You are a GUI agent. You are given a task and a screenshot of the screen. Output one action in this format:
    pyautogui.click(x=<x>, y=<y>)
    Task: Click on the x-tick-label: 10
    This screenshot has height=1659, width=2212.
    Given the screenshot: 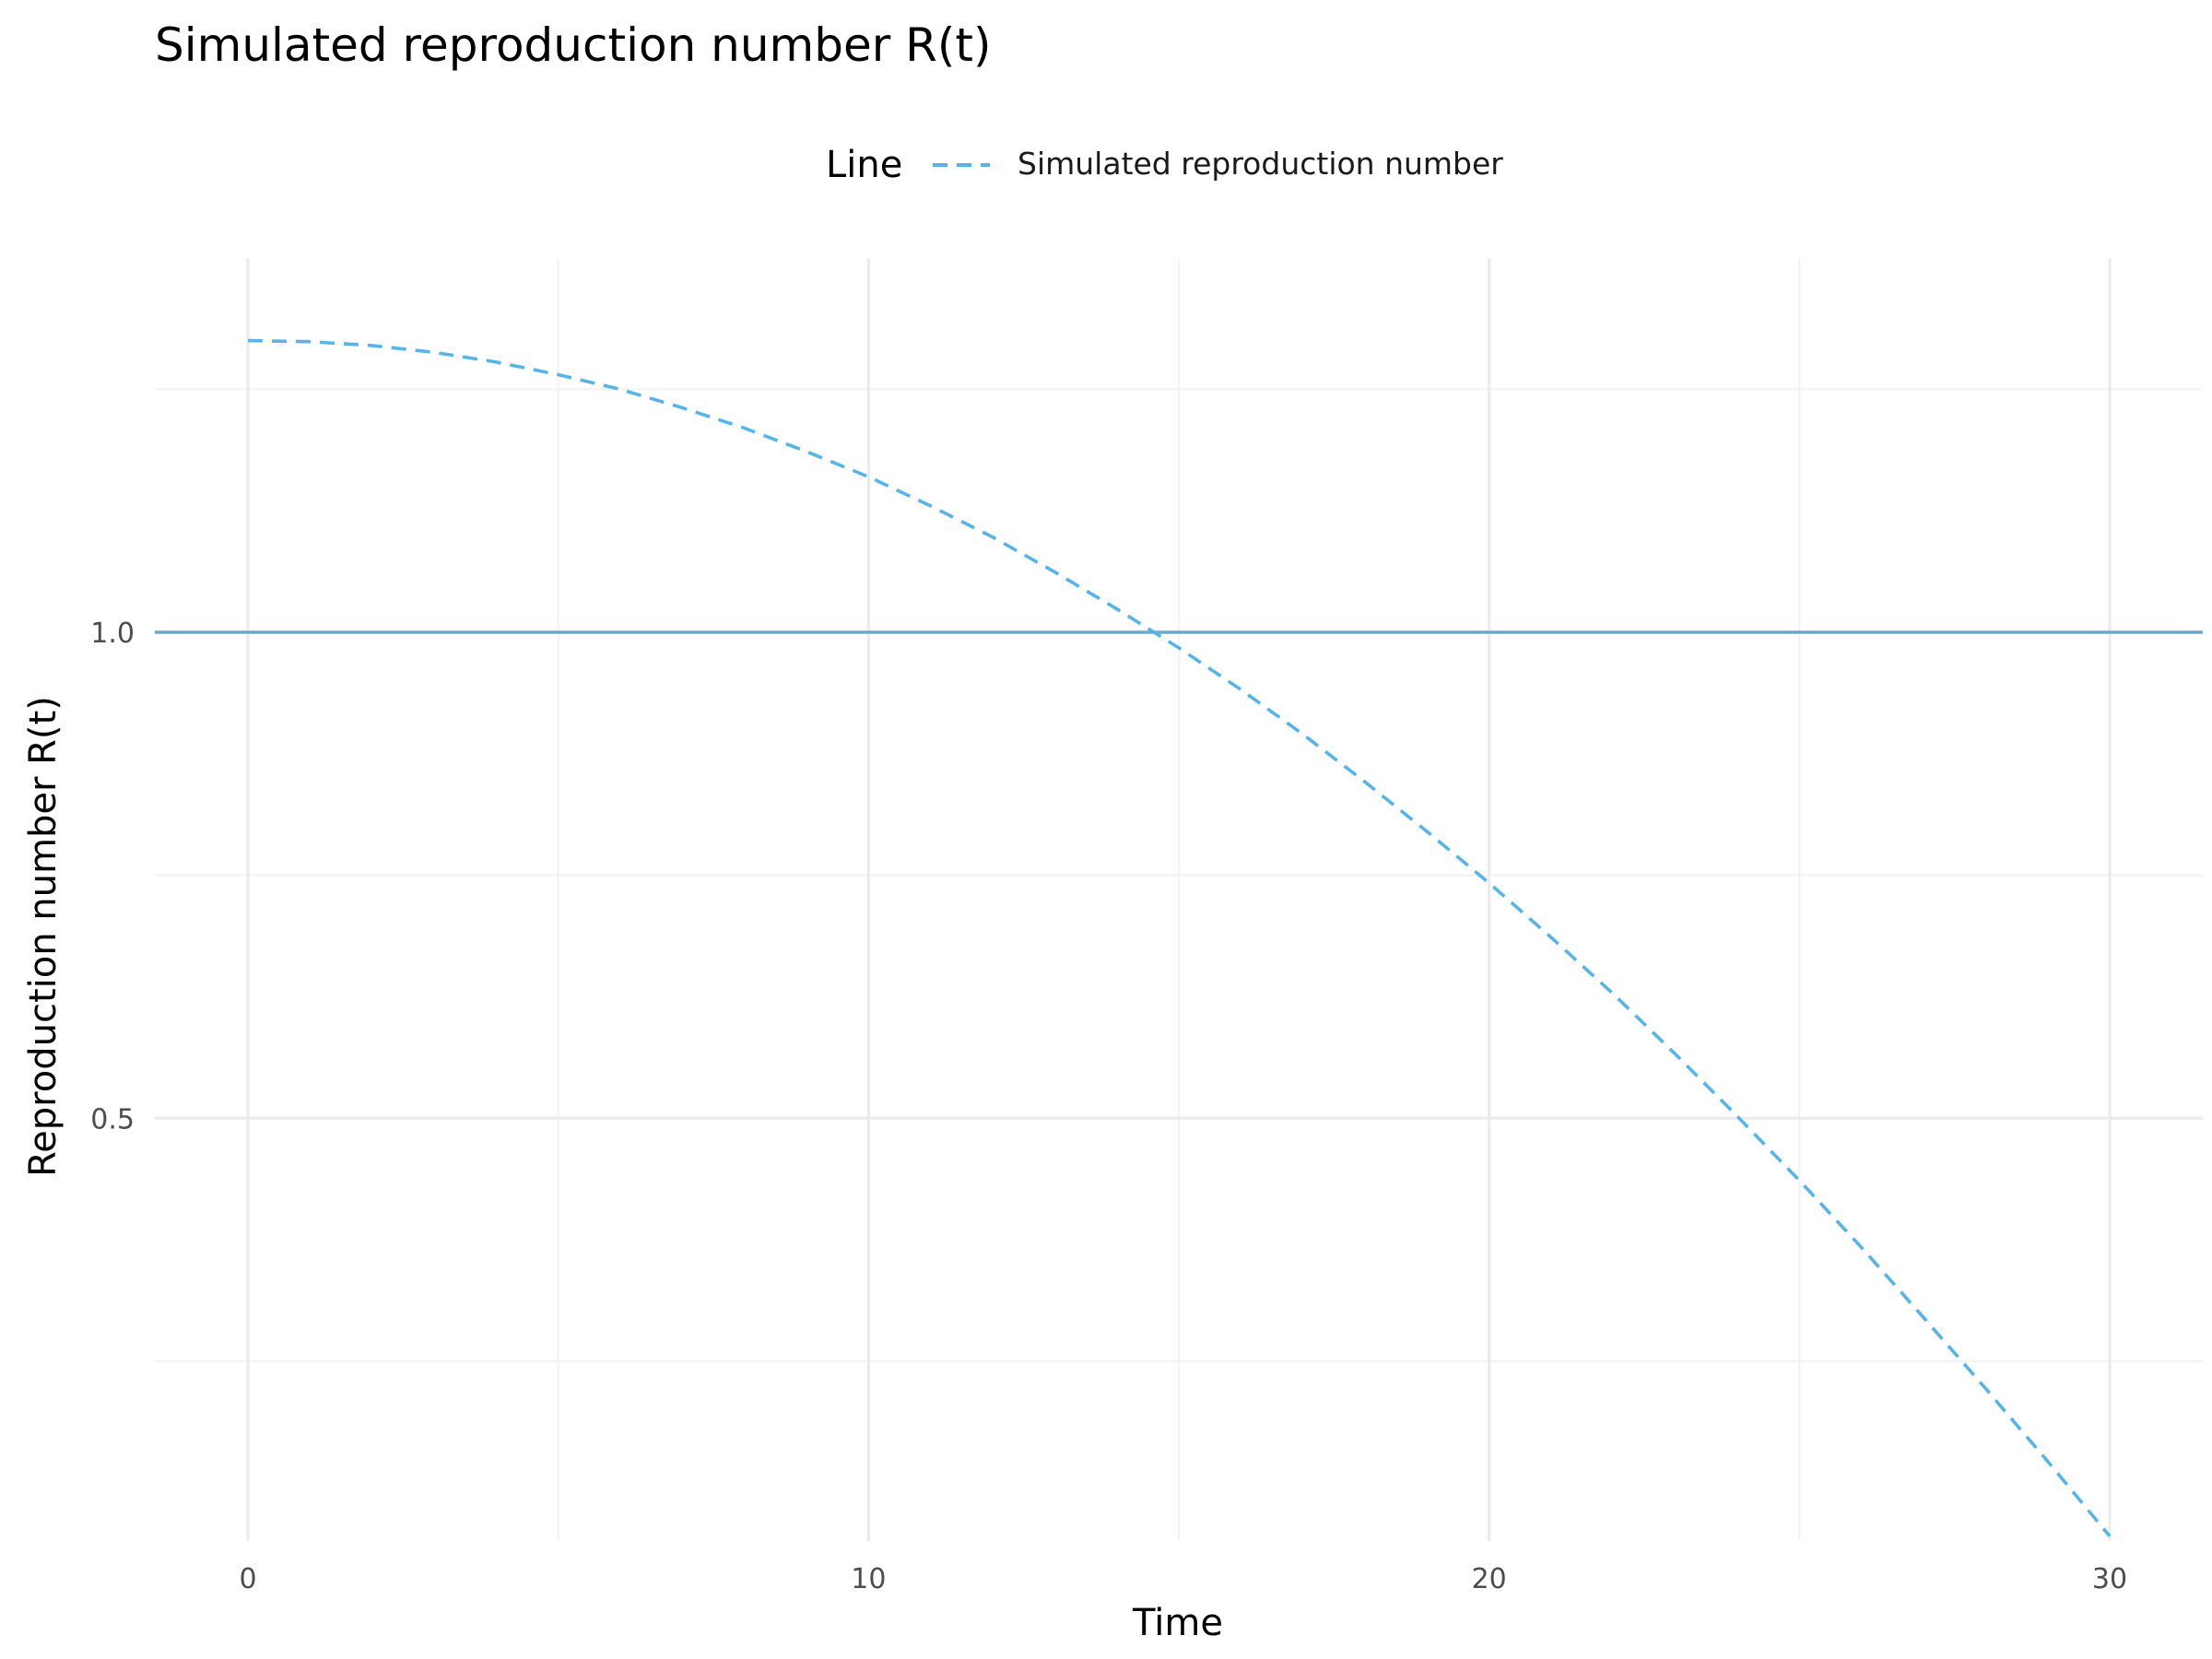 What is the action you would take?
    pyautogui.click(x=868, y=1579)
    